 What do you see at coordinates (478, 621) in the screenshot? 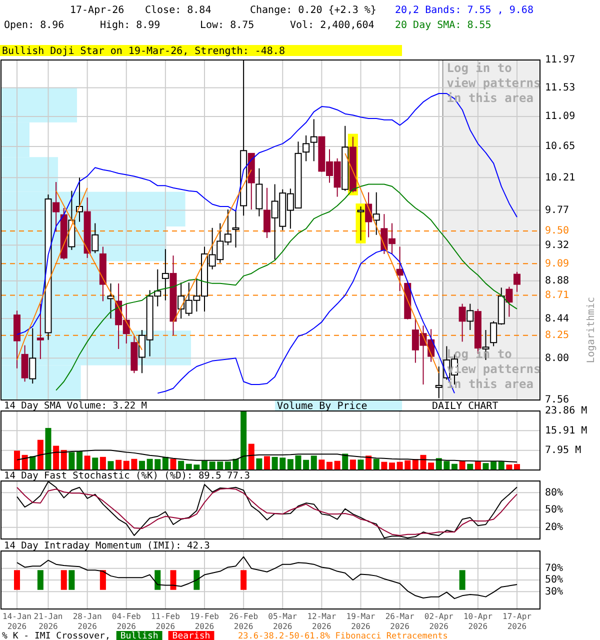
I see `x-tick-label: 10-Apr 2026` at bounding box center [478, 621].